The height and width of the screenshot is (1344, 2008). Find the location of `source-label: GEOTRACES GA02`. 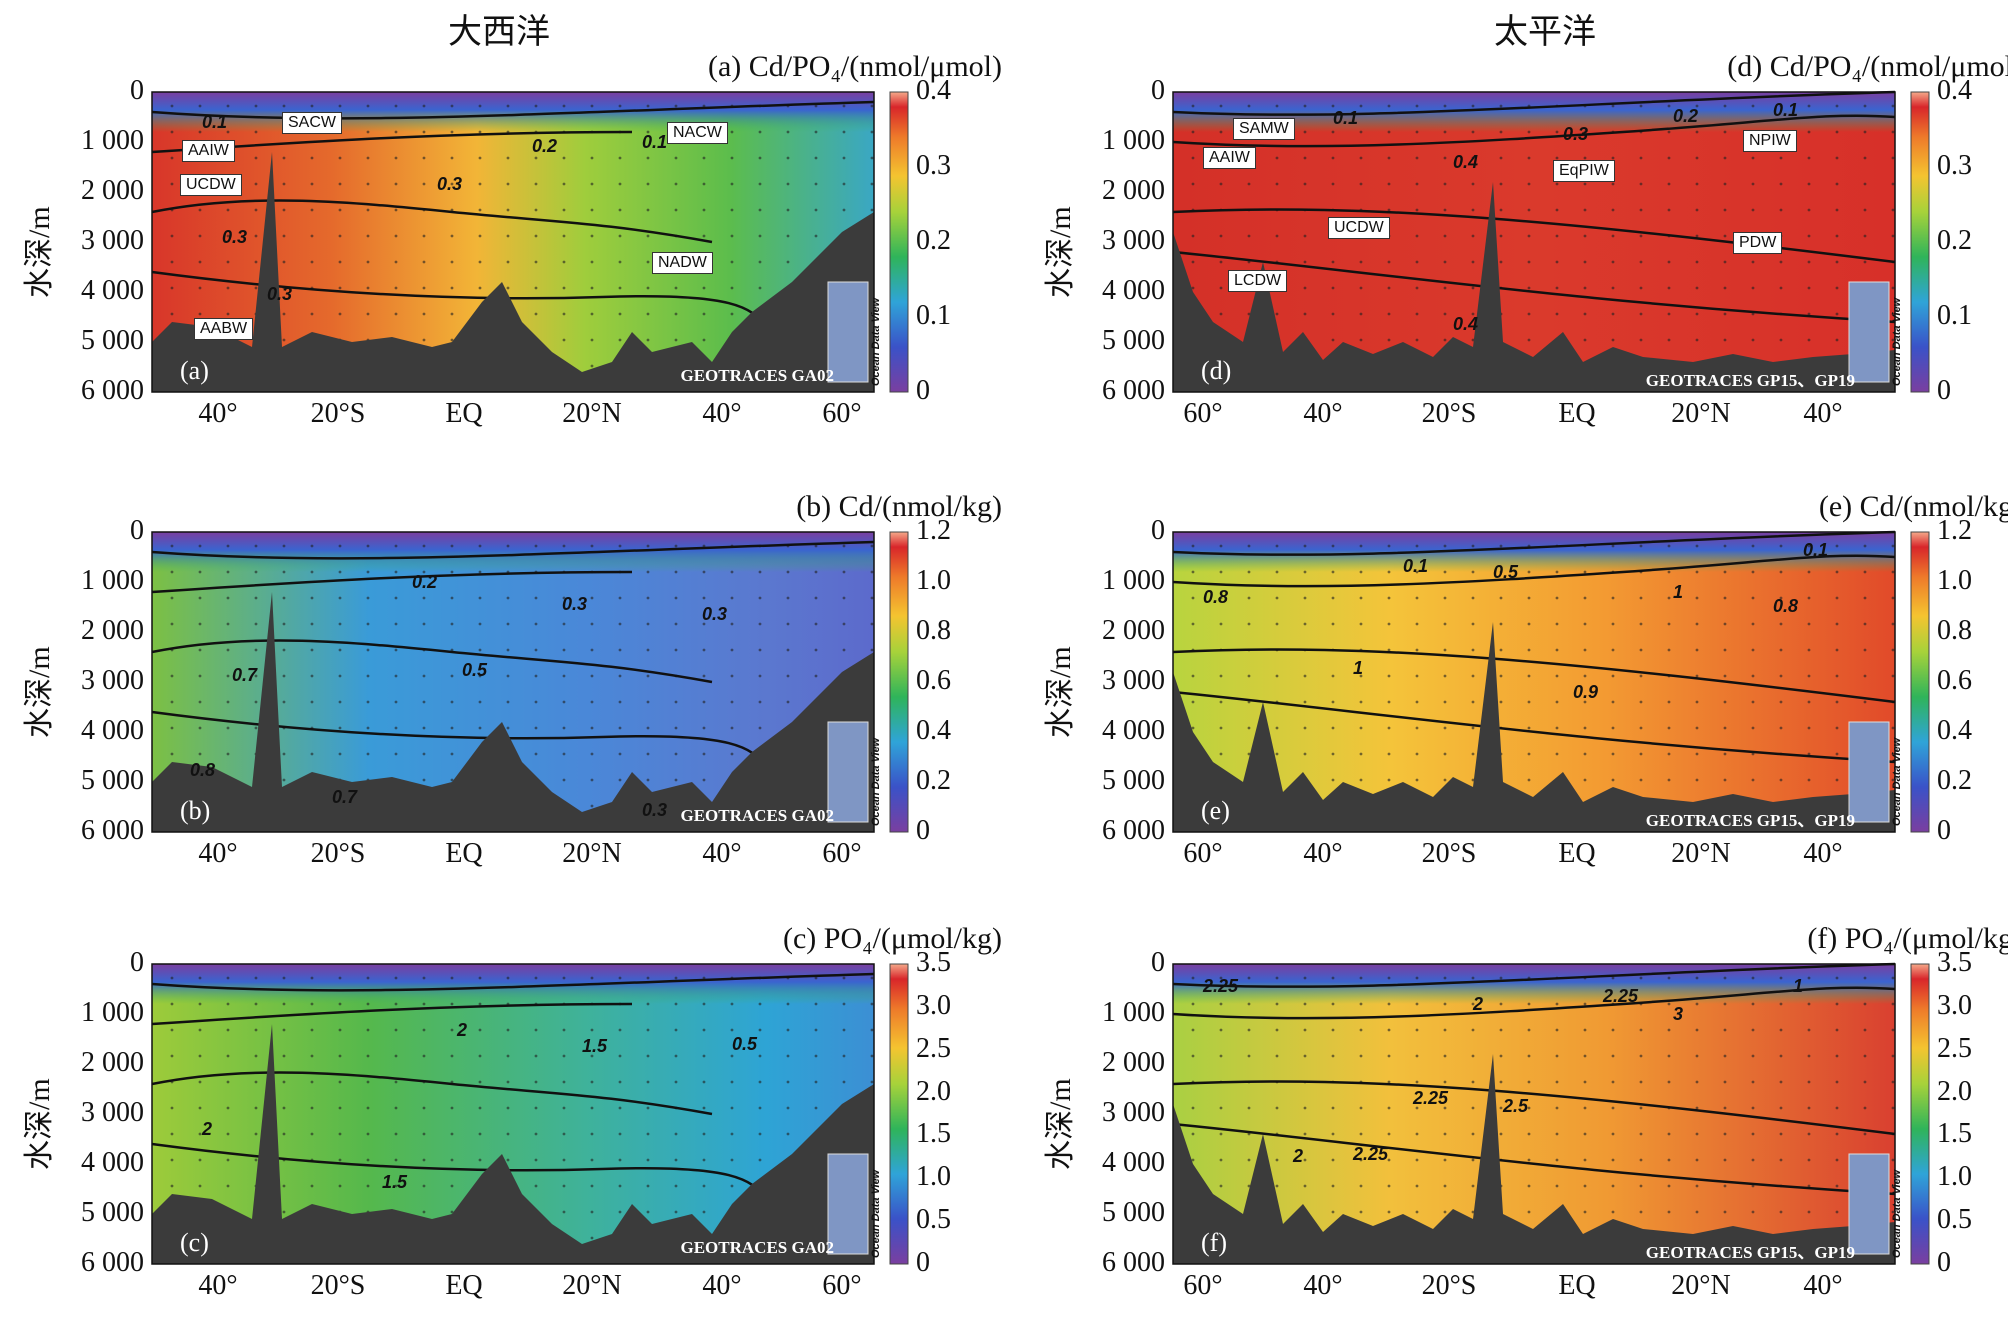

source-label: GEOTRACES GA02 is located at coordinates (757, 815).